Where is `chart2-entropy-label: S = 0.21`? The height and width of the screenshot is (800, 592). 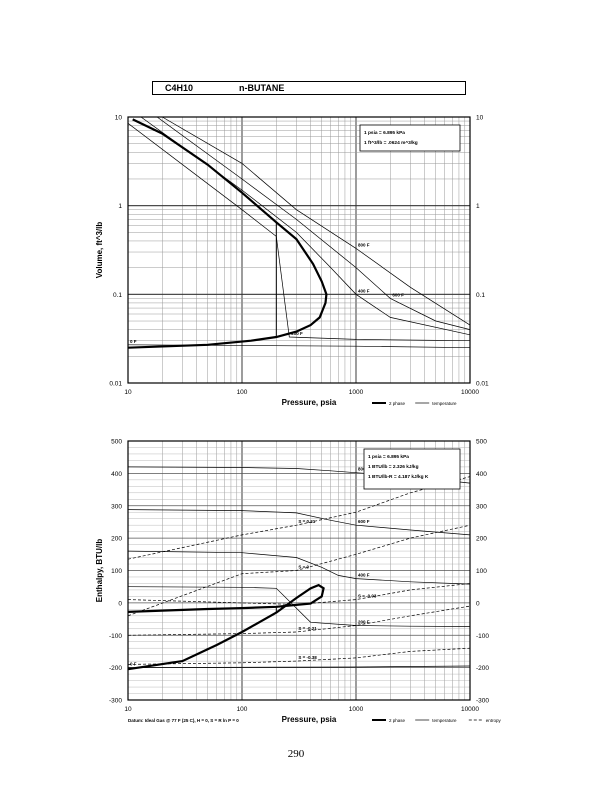
chart2-entropy-label: S = 0.21 is located at coordinates (306, 521).